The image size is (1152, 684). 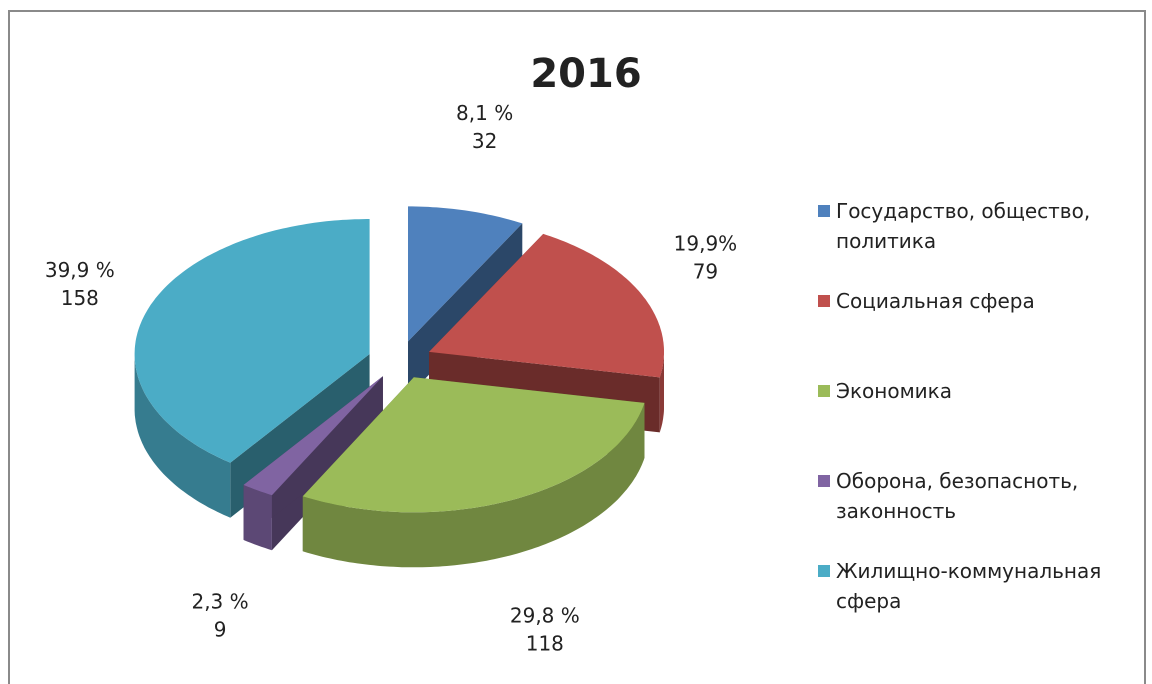 I want to click on percent-label: 39,9 %, so click(x=80, y=270).